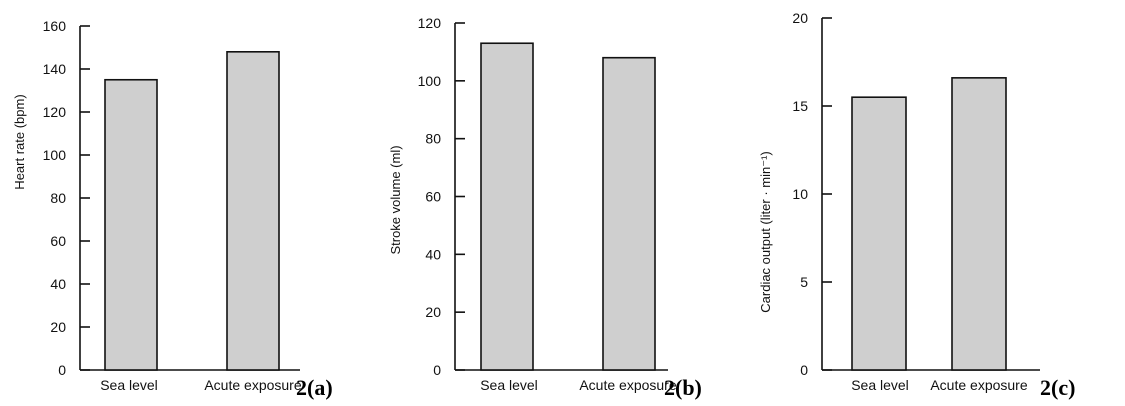 Image resolution: width=1125 pixels, height=406 pixels. What do you see at coordinates (978, 385) in the screenshot?
I see `chart-c-category-acute-exposure: Acute exposure` at bounding box center [978, 385].